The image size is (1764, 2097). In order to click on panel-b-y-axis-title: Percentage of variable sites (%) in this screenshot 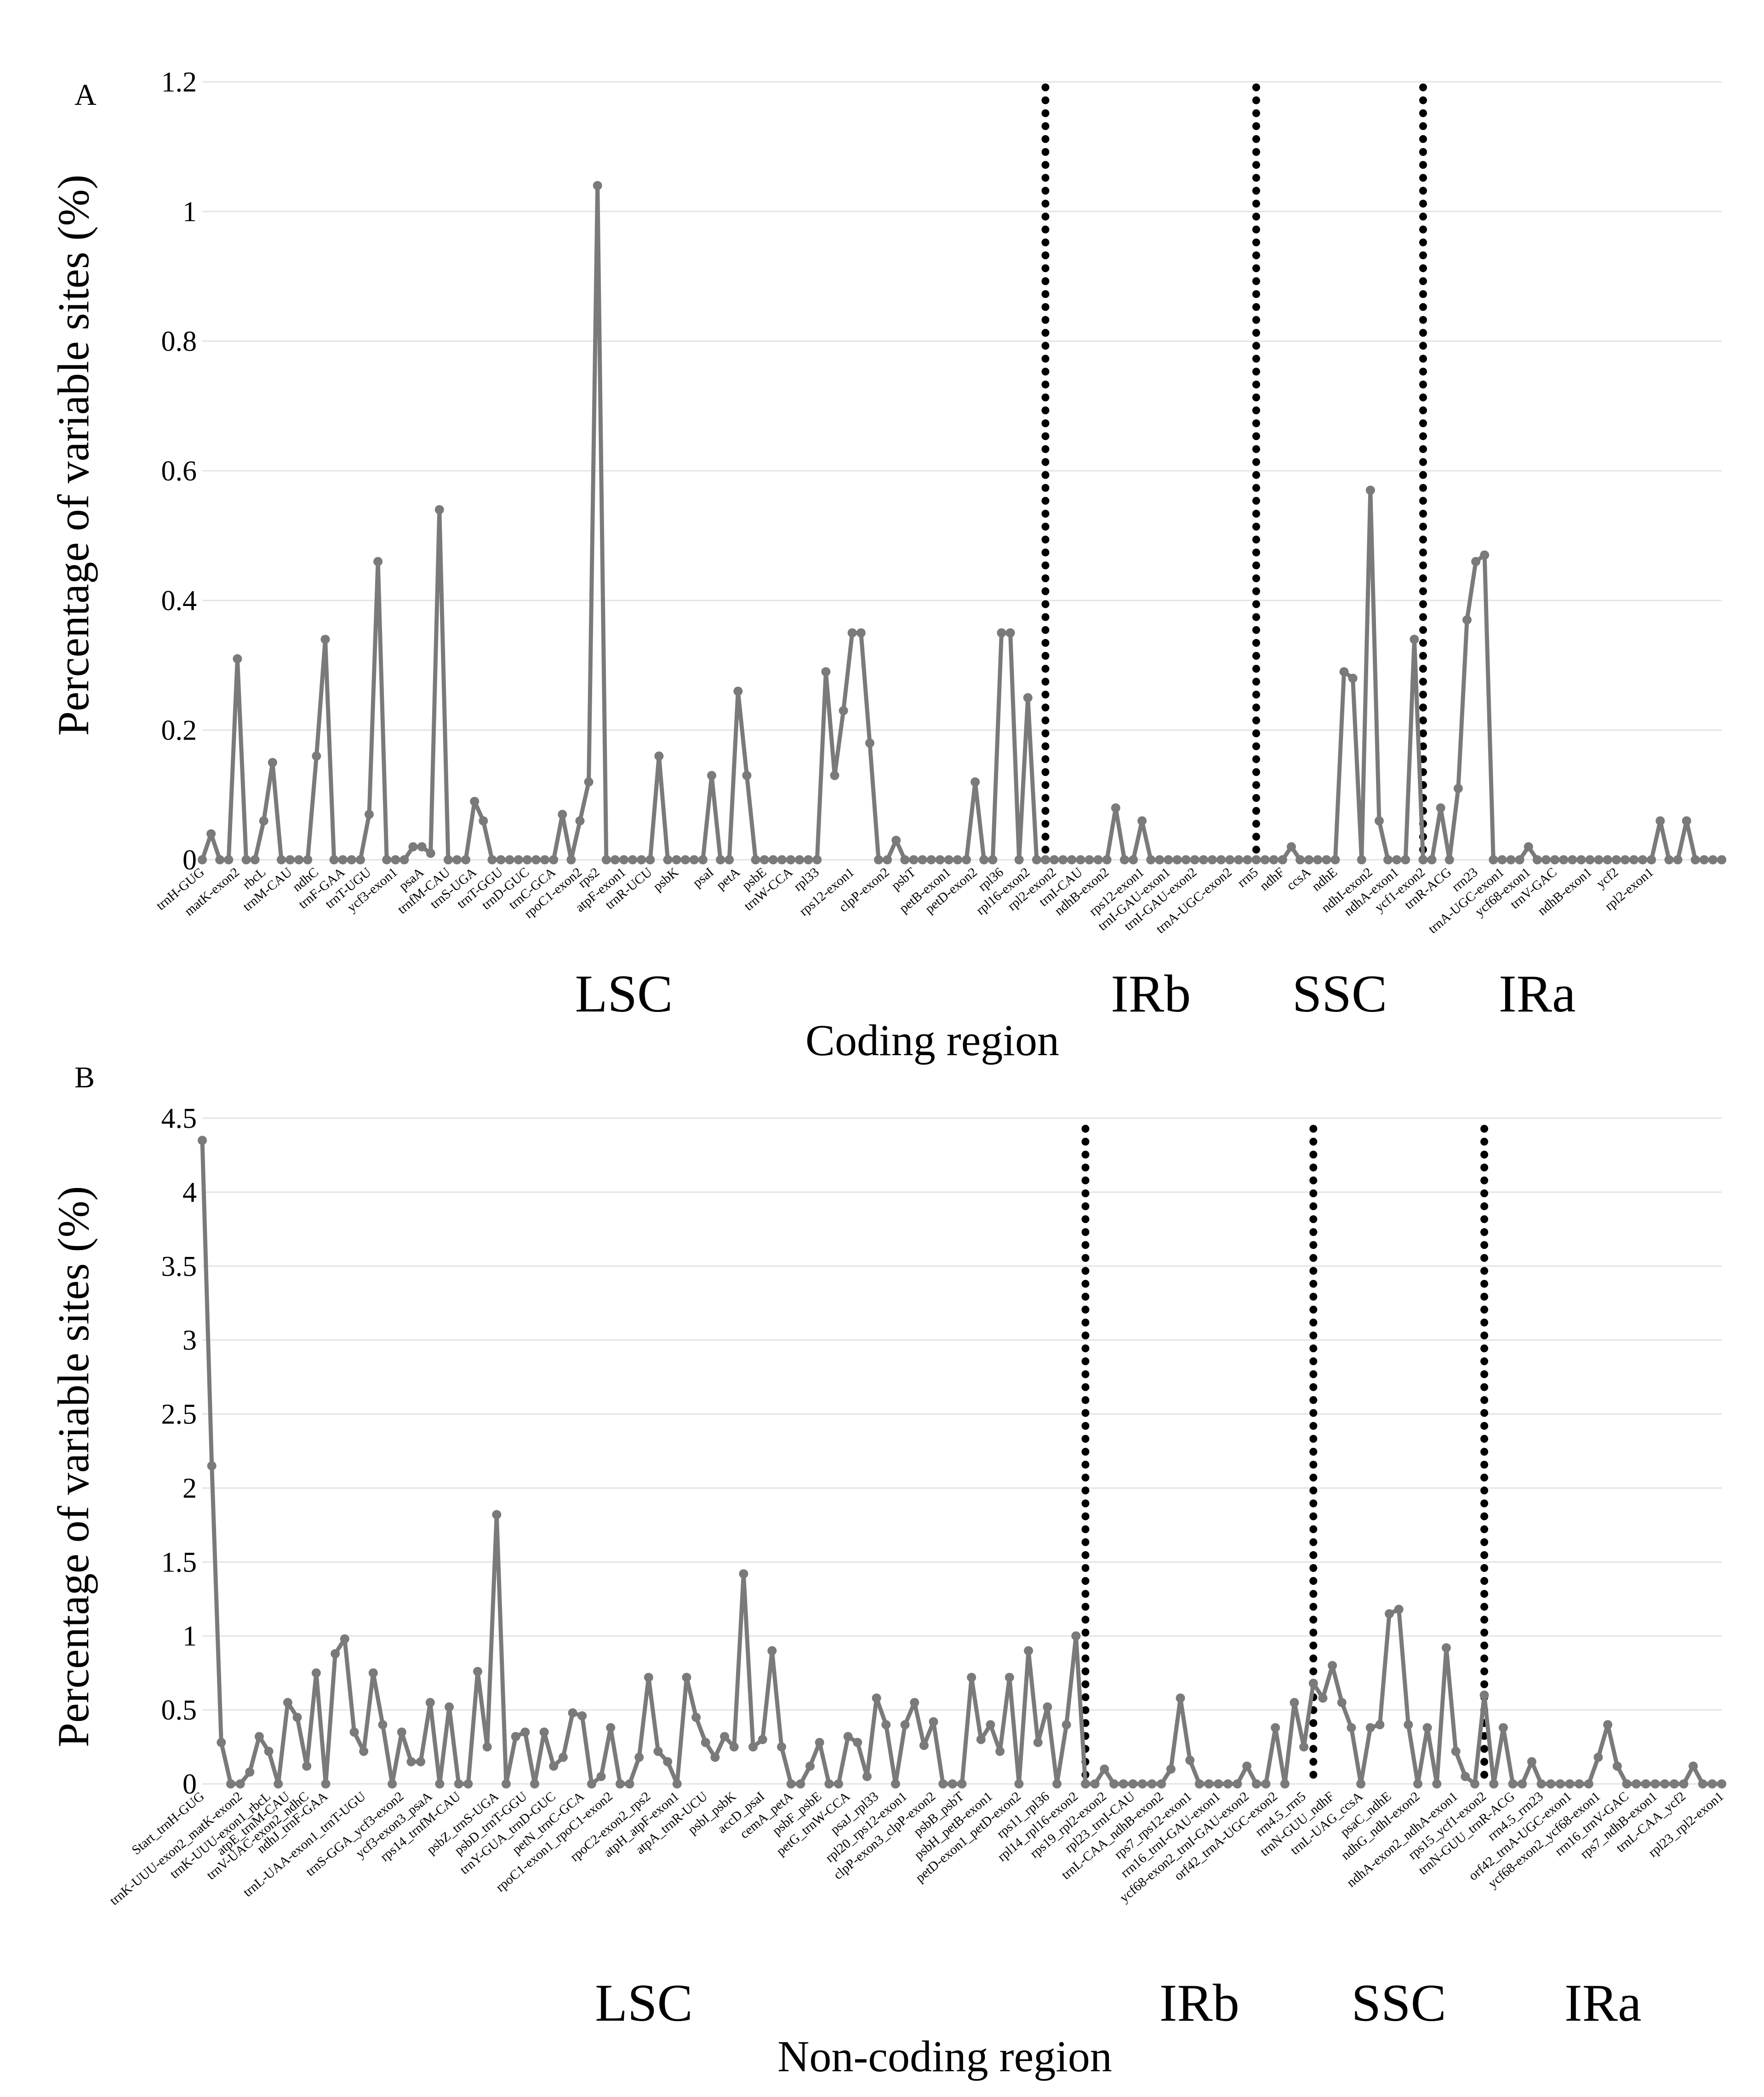, I will do `click(73, 1467)`.